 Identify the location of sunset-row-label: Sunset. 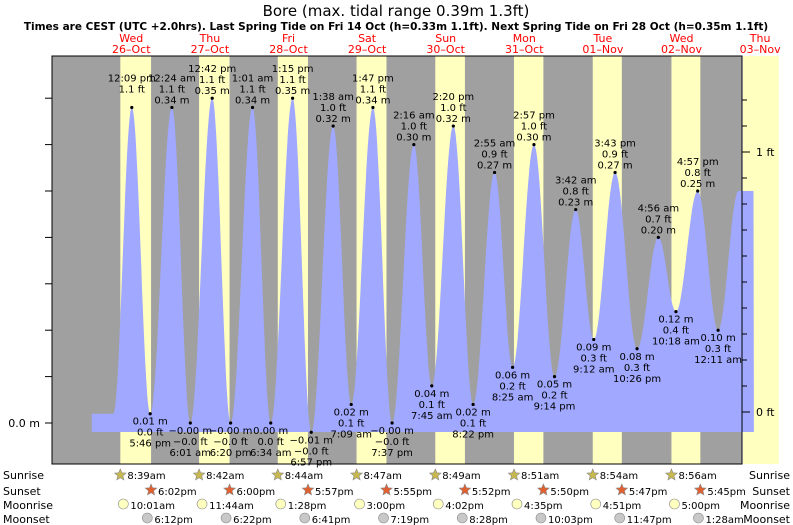
(22, 491).